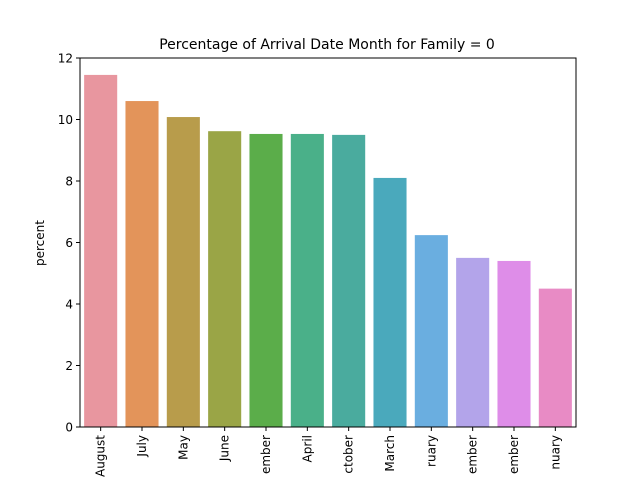  What do you see at coordinates (101, 250) in the screenshot?
I see `bar-august` at bounding box center [101, 250].